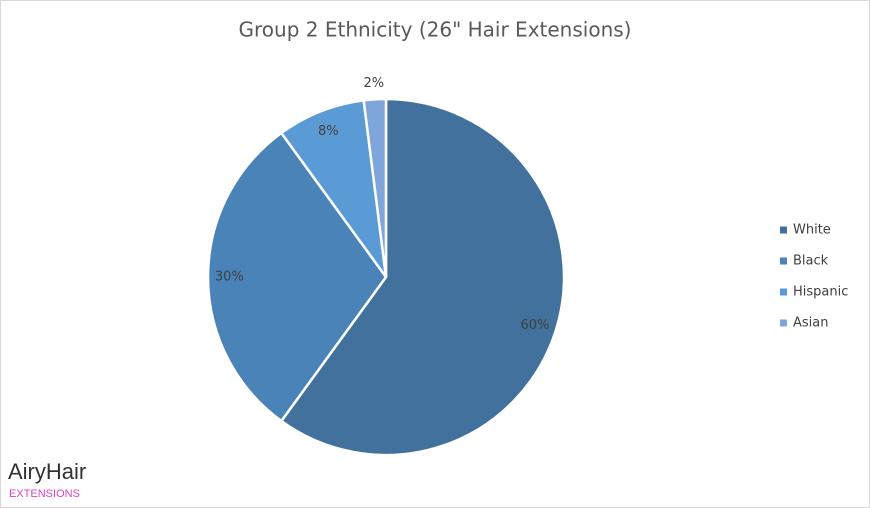  Describe the element at coordinates (44, 494) in the screenshot. I see `watermark-tagline: EXTENSIONS` at that location.